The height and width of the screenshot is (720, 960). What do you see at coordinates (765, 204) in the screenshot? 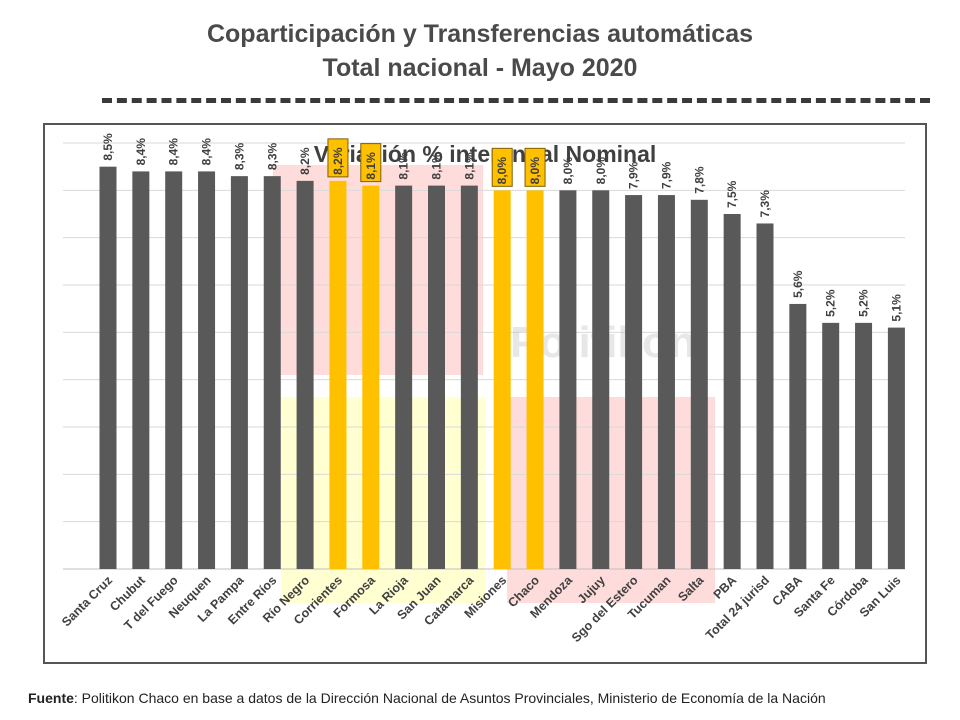
I see `value-label: 7,3%` at bounding box center [765, 204].